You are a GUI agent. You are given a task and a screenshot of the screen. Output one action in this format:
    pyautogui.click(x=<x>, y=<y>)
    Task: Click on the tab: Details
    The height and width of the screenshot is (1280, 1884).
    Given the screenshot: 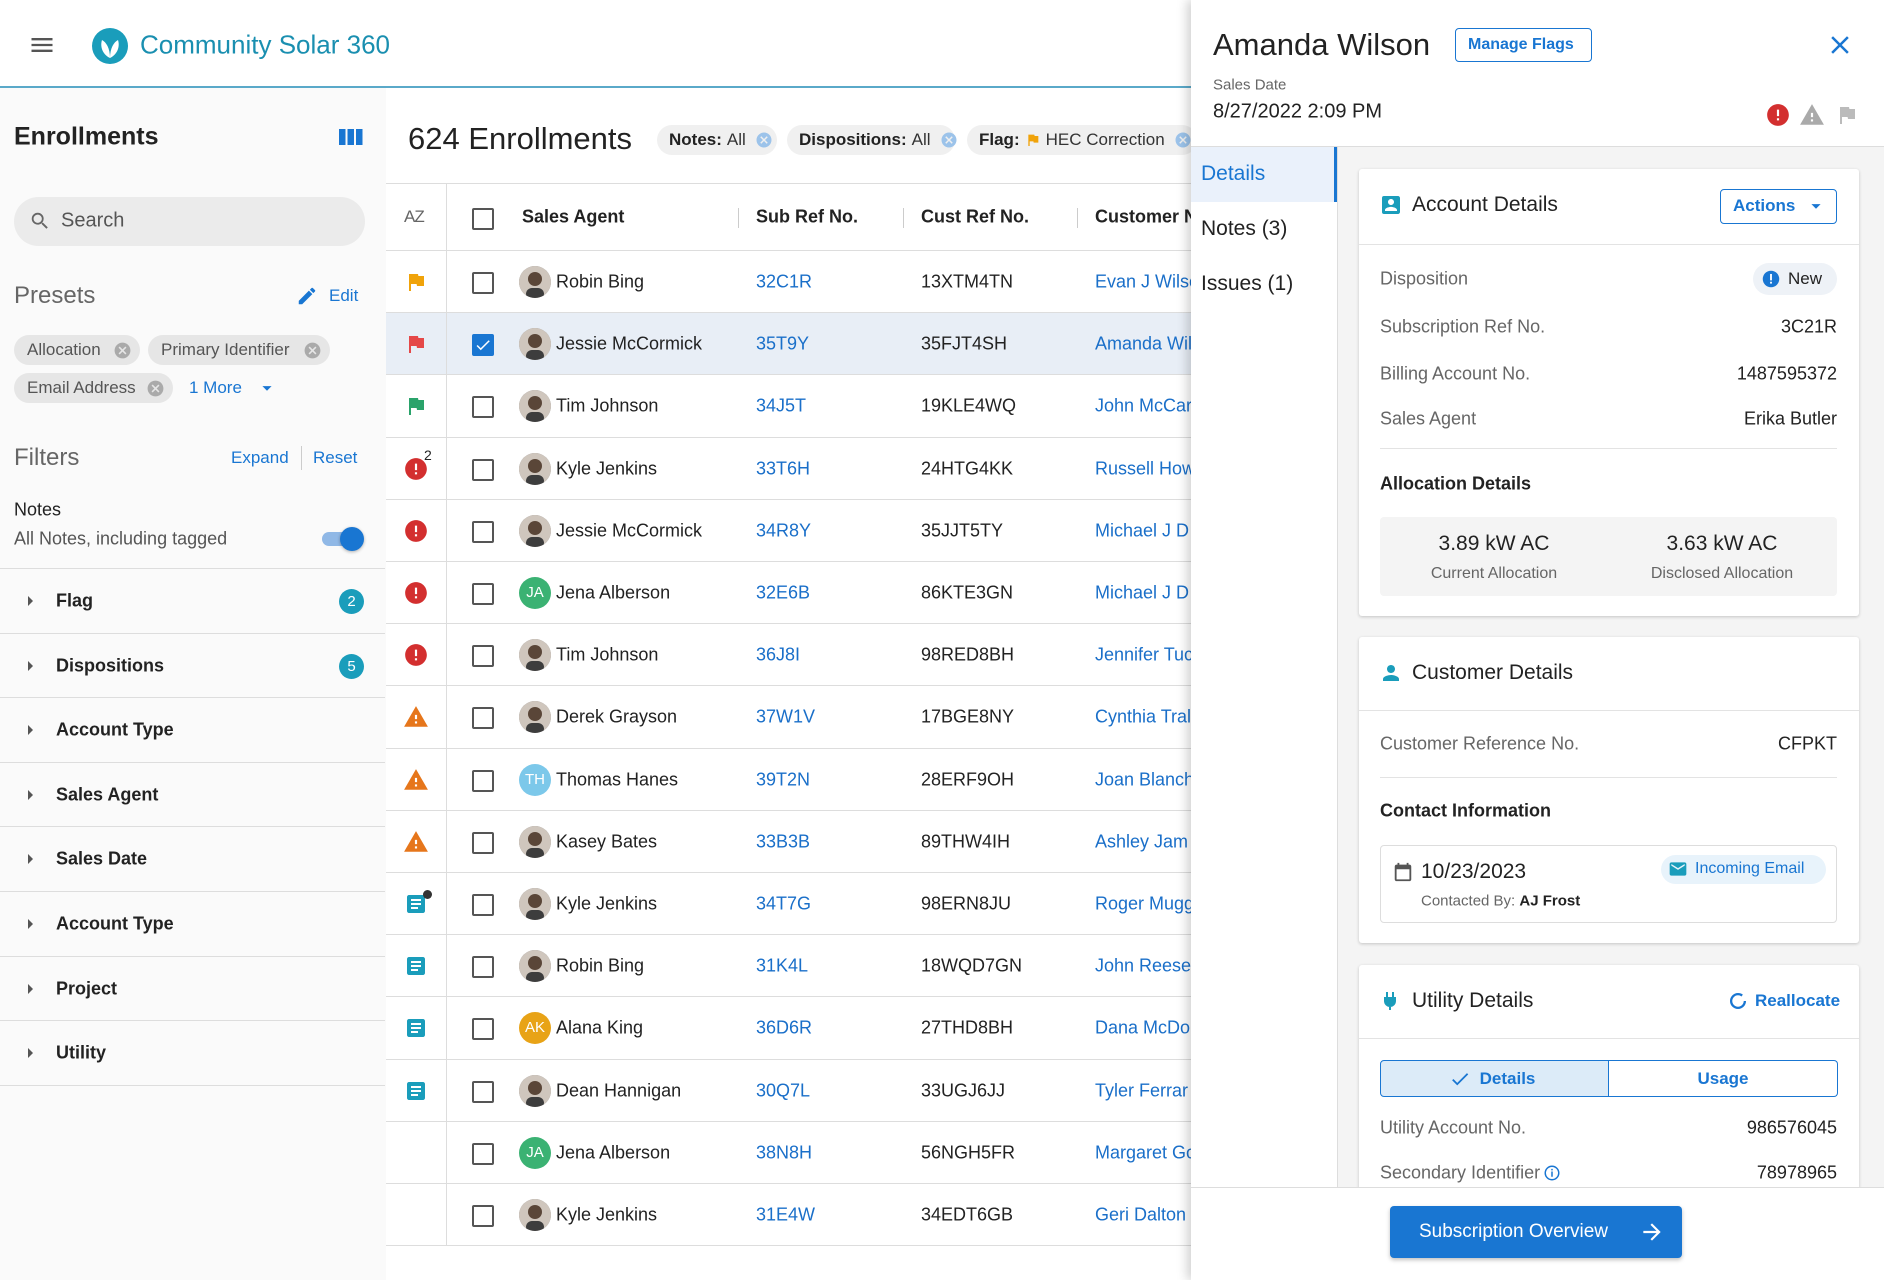 What is the action you would take?
    pyautogui.click(x=1264, y=174)
    